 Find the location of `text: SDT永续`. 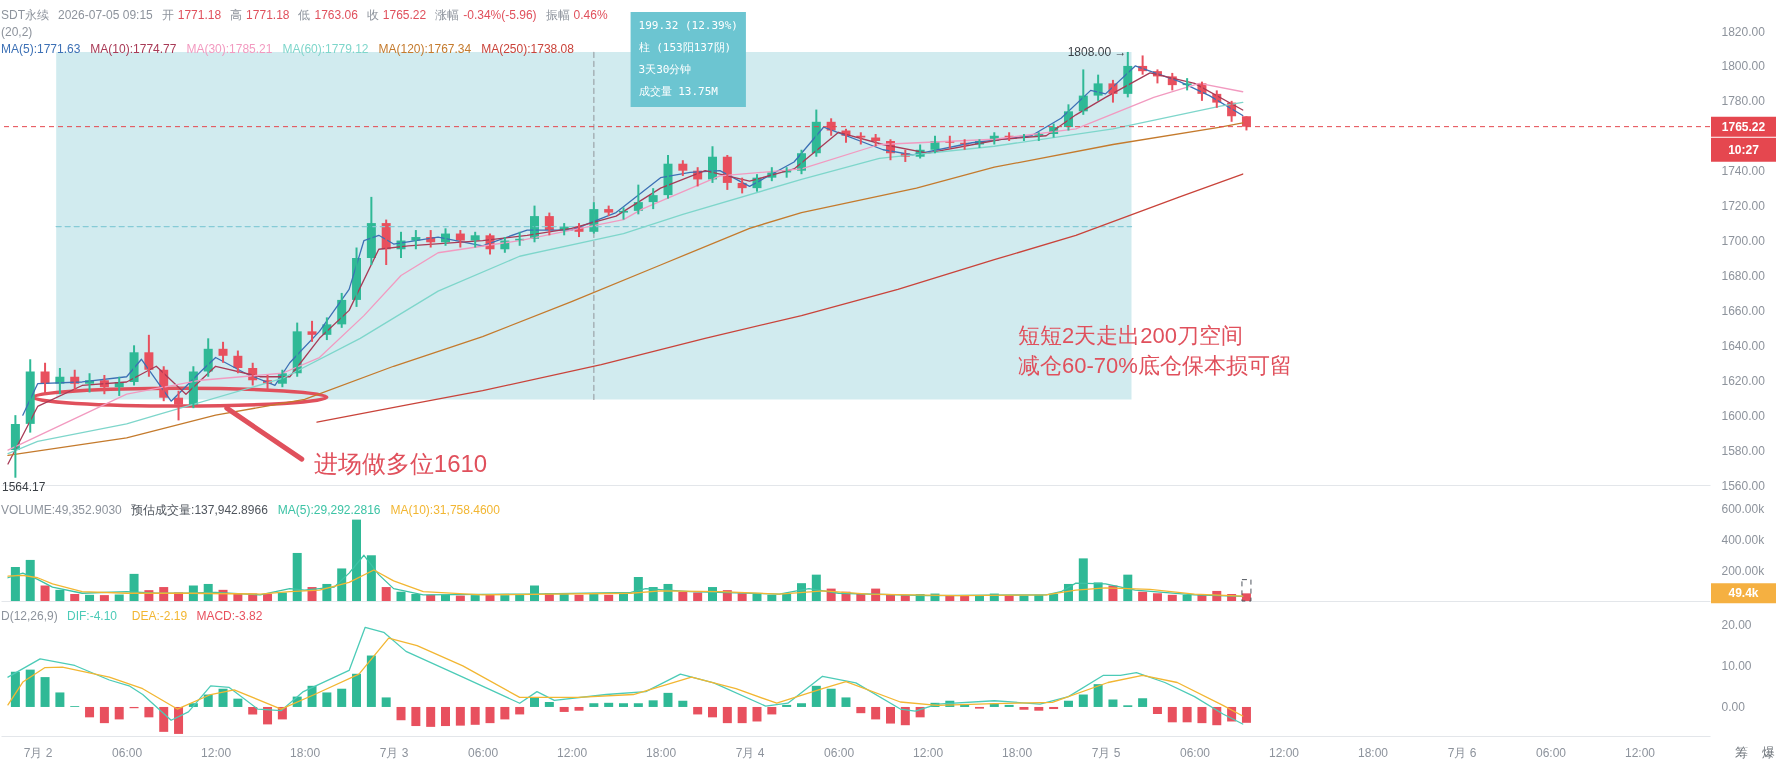

text: SDT永续 is located at coordinates (25, 15).